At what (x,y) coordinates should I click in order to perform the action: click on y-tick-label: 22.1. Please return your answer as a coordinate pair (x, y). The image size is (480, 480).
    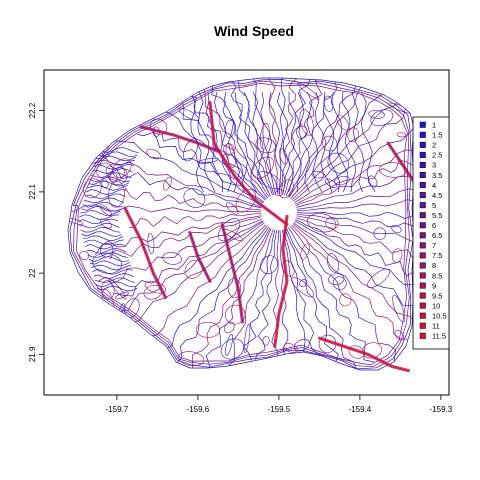
    Looking at the image, I should click on (32, 192).